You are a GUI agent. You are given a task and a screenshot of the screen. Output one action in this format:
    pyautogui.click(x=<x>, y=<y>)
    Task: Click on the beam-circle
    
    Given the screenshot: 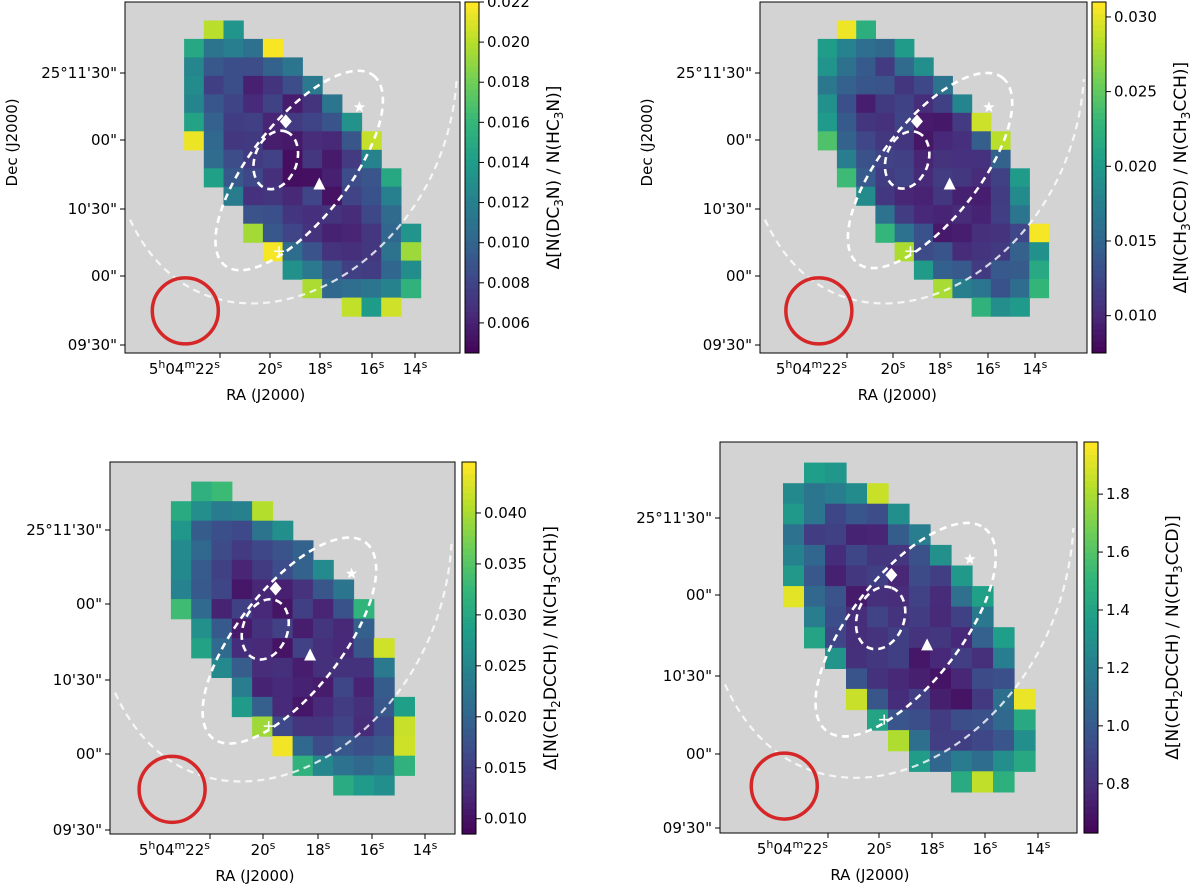 What is the action you would take?
    pyautogui.click(x=784, y=786)
    